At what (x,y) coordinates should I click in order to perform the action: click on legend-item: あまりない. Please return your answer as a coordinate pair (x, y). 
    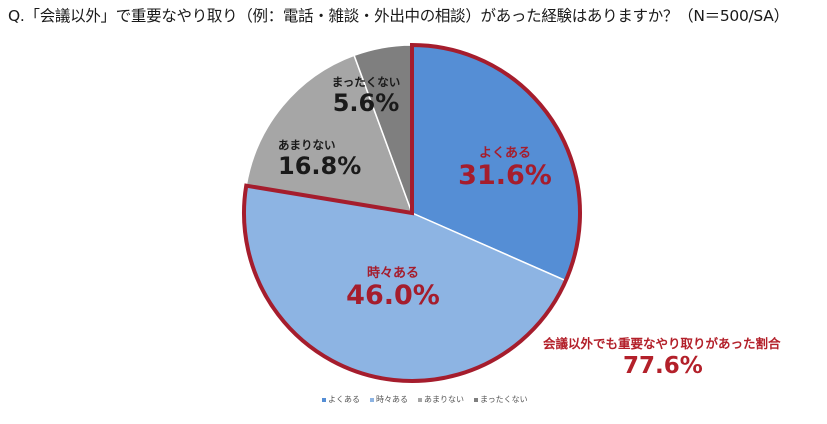
    Looking at the image, I should click on (441, 399).